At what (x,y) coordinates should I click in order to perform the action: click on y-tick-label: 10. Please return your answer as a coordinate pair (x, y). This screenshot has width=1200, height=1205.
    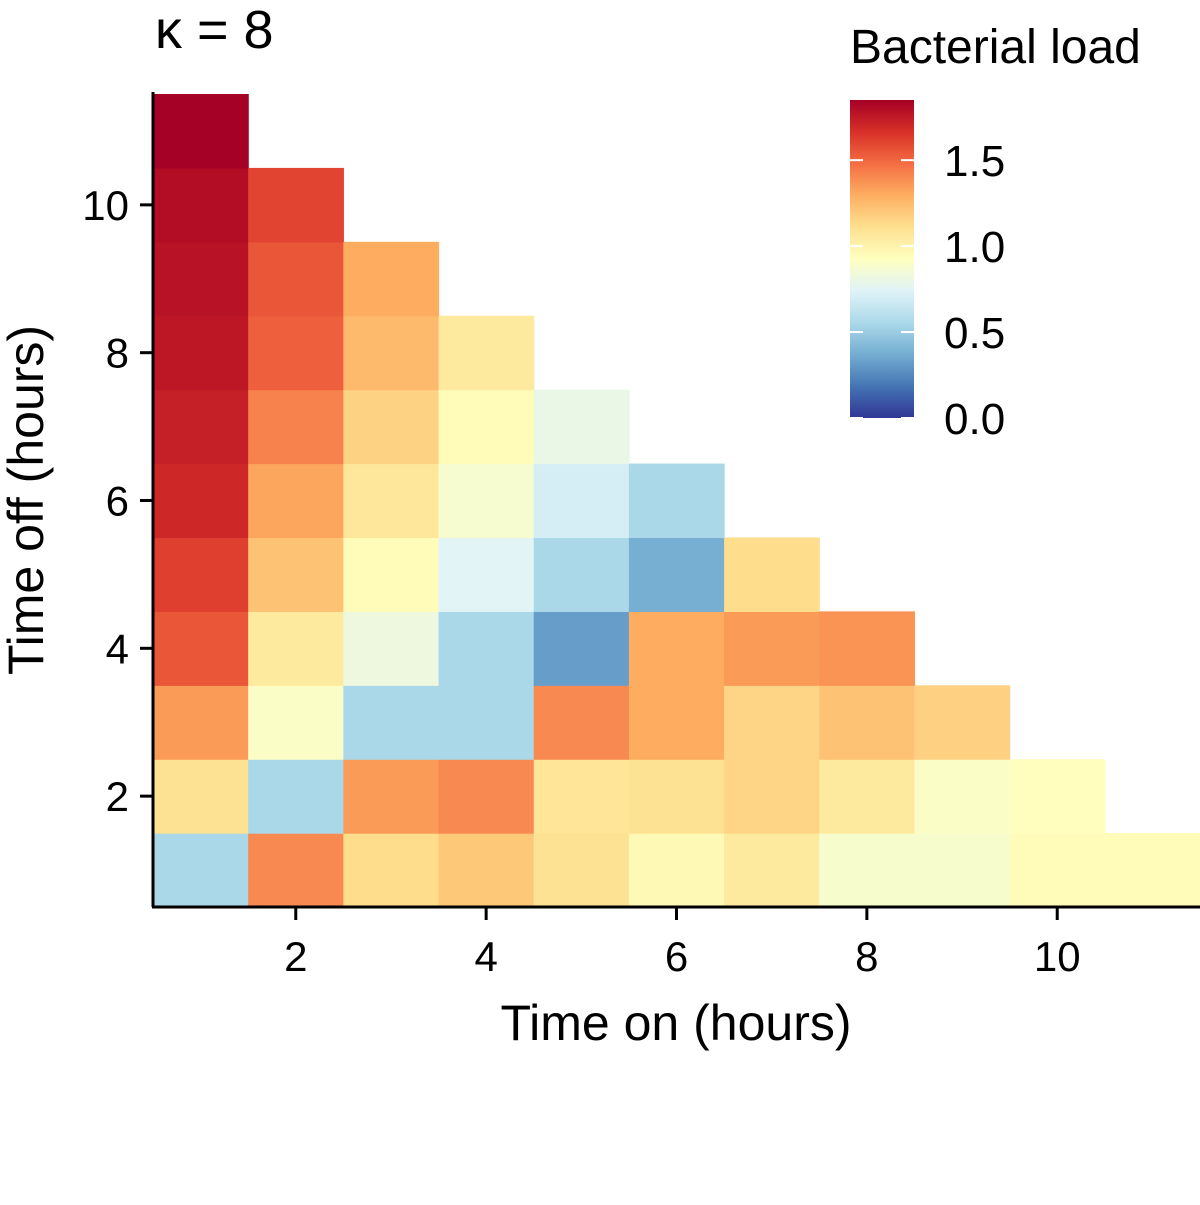
    Looking at the image, I should click on (105, 205).